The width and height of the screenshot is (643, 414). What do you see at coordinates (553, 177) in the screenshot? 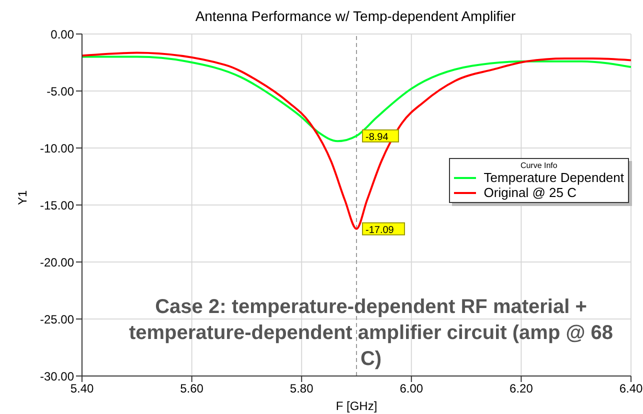
I see `legend-label: Temperature Dependent` at bounding box center [553, 177].